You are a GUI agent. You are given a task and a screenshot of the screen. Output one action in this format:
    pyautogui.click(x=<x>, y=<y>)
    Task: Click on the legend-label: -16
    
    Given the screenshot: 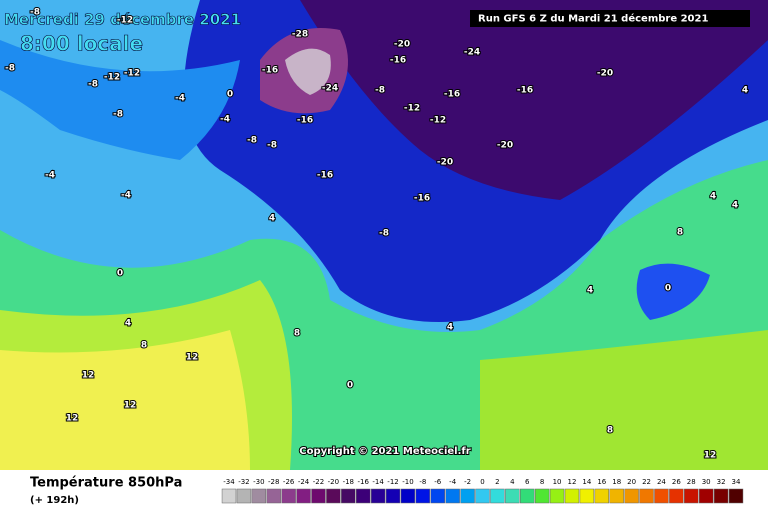 What is the action you would take?
    pyautogui.click(x=363, y=482)
    